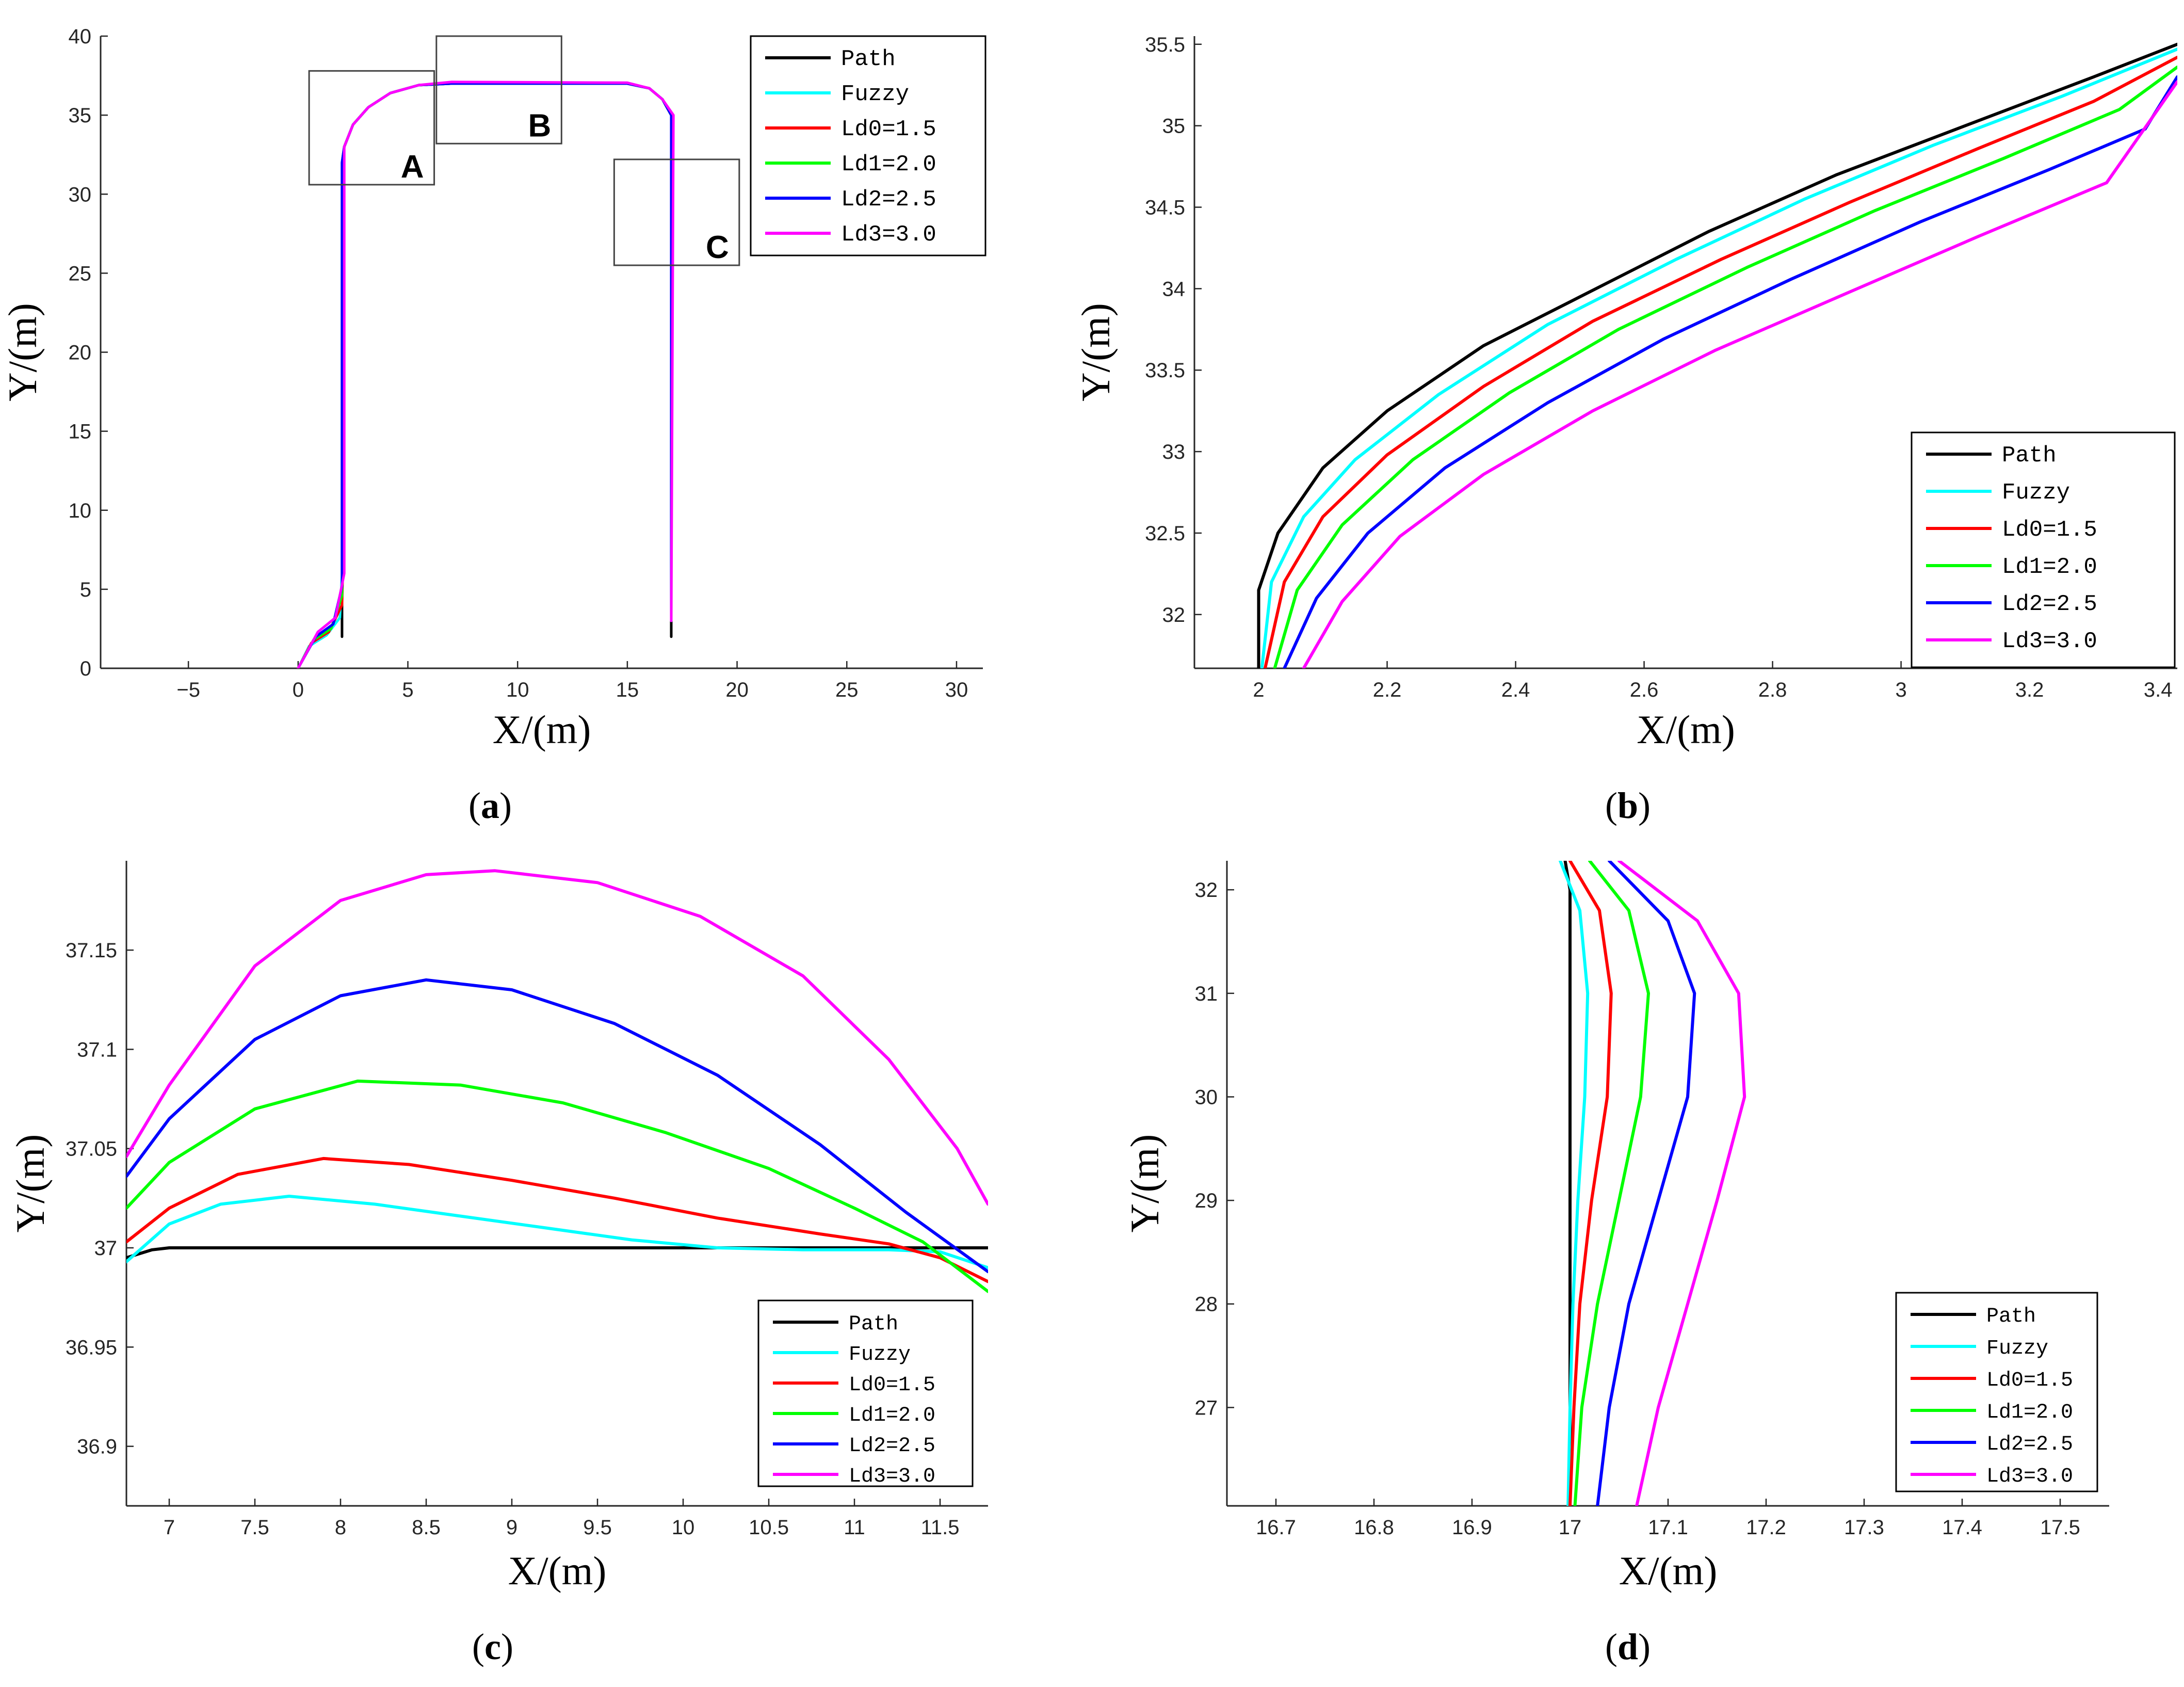 This screenshot has height=1687, width=2184. I want to click on y-tick-label: 36.9, so click(97, 1447).